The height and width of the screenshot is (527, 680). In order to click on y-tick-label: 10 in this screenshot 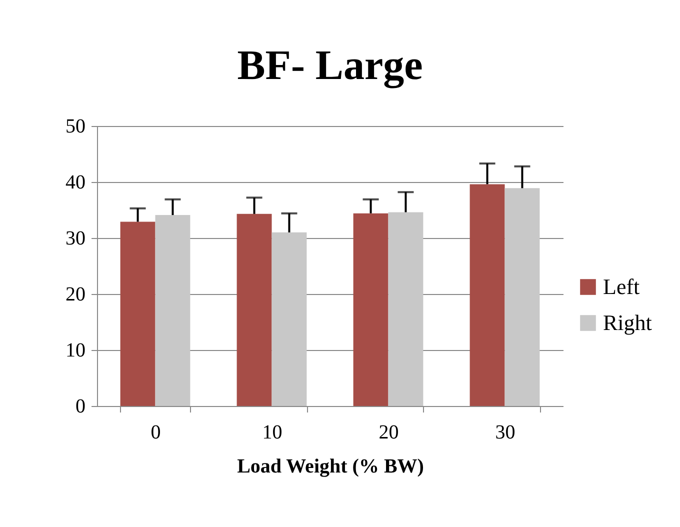, I will do `click(76, 351)`.